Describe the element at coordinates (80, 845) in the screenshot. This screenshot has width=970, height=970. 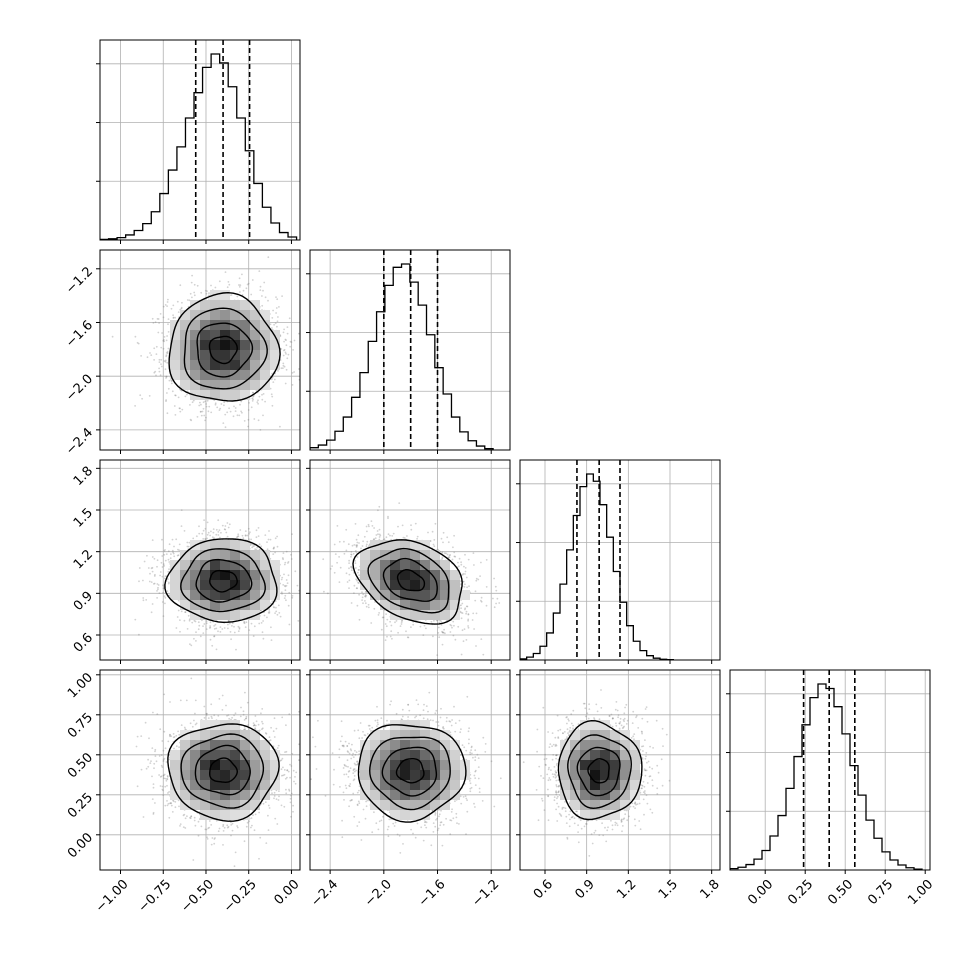
I see `y-tick-label: 0.00` at that location.